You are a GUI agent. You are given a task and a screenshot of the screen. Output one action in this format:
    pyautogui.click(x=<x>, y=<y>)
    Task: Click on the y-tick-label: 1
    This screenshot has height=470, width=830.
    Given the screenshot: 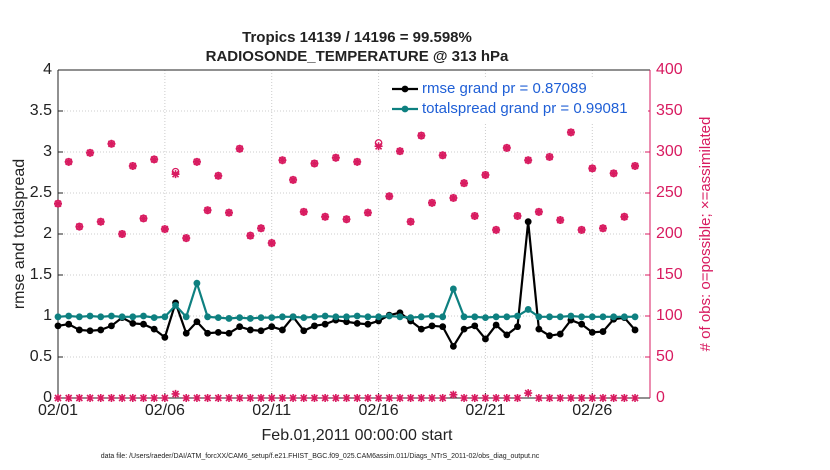 What is the action you would take?
    pyautogui.click(x=47, y=315)
    